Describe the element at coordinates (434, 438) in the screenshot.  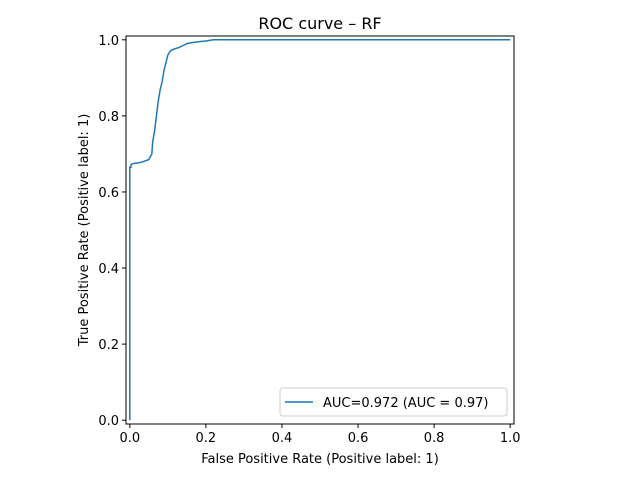
I see `x-tick-label: 0.8` at that location.